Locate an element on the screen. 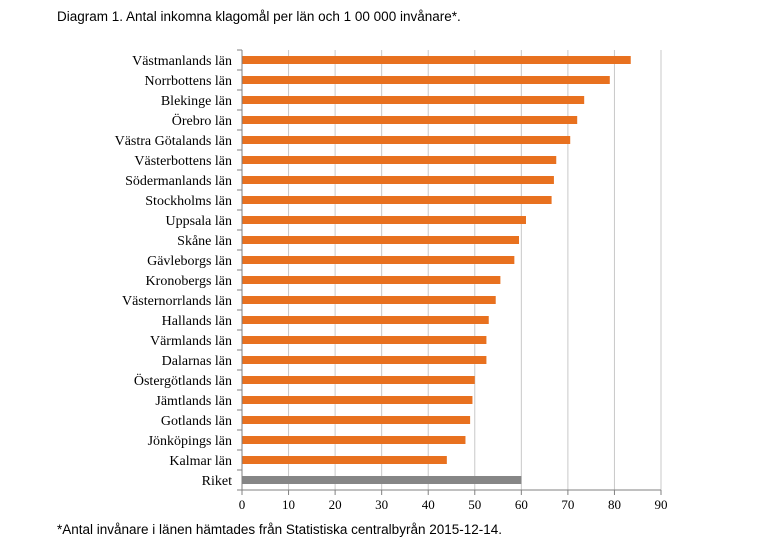 Image resolution: width=780 pixels, height=555 pixels. category-label: Norrbottens län is located at coordinates (188, 81).